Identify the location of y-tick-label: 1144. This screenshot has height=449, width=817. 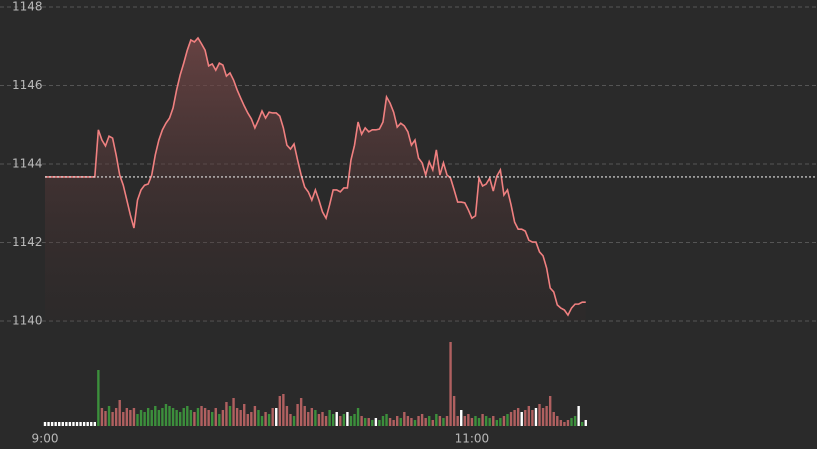
(27, 164).